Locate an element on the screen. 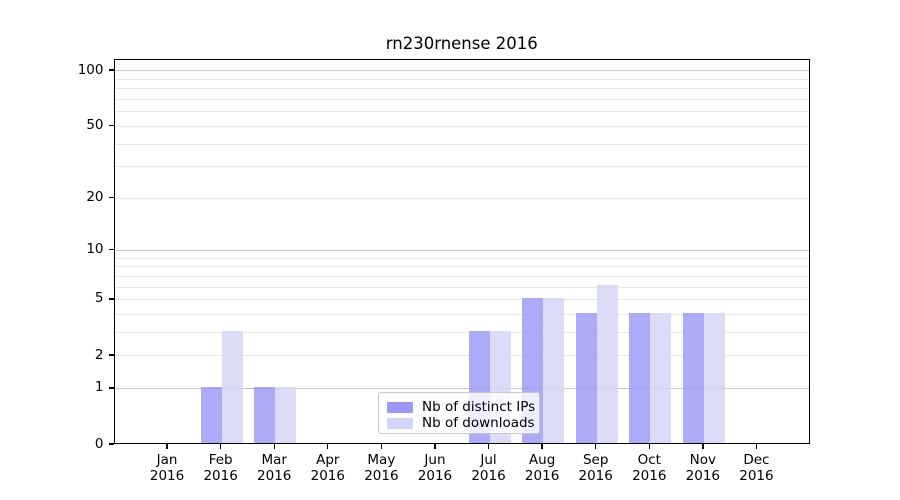 The width and height of the screenshot is (900, 500). bar-nb-of-distinct-ips-mar is located at coordinates (265, 414).